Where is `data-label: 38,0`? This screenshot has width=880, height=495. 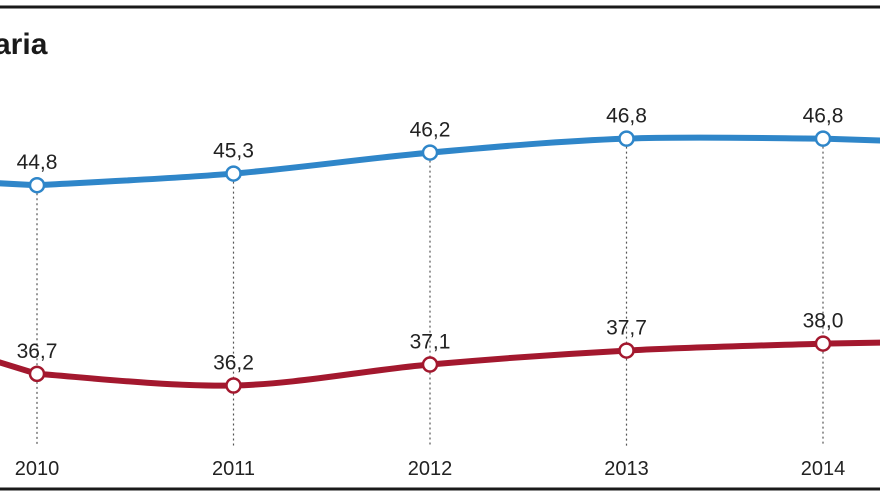 data-label: 38,0 is located at coordinates (823, 321).